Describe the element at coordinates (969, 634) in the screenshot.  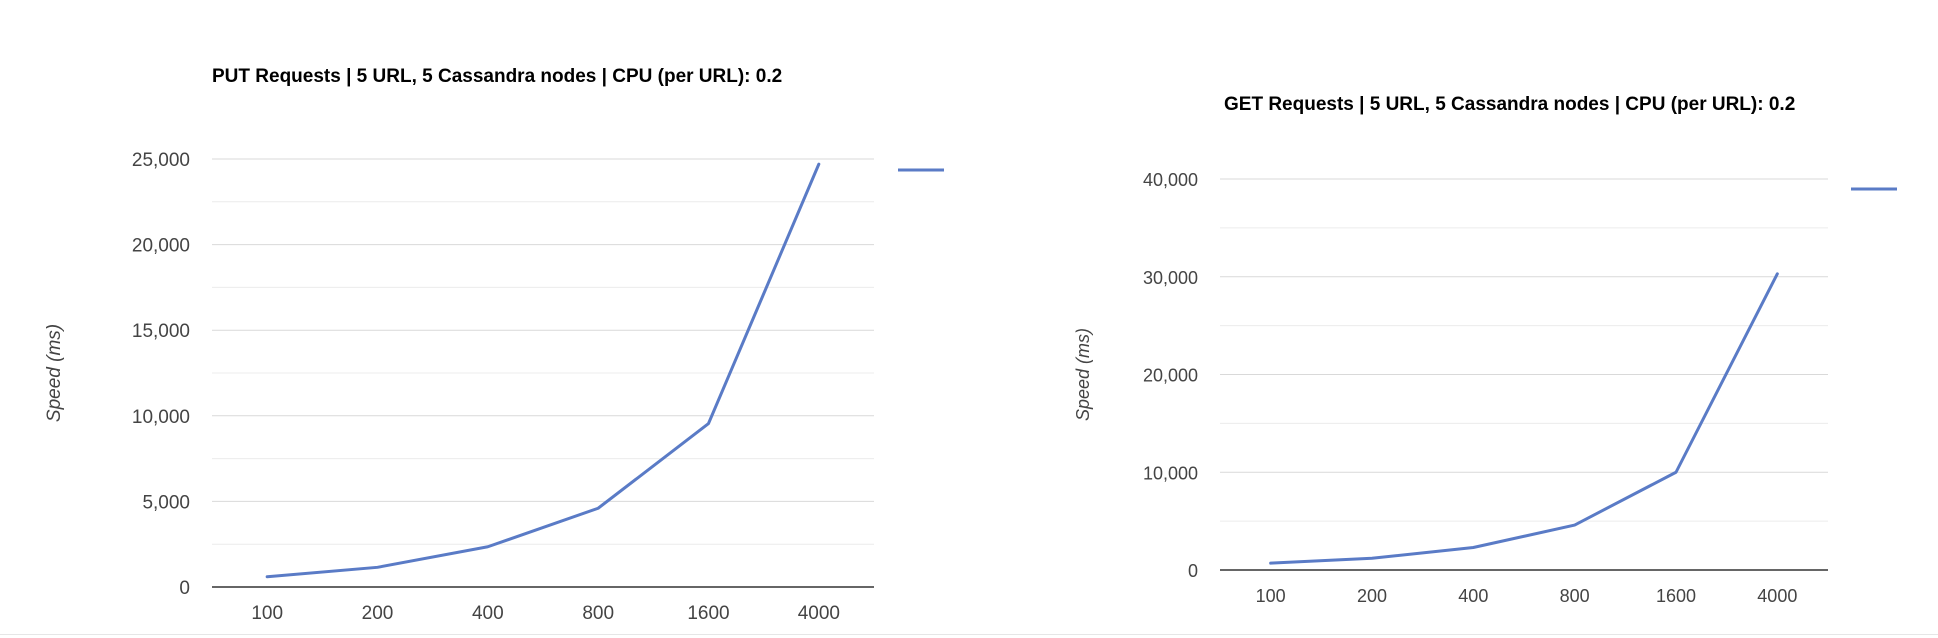
I see `footer-divider` at that location.